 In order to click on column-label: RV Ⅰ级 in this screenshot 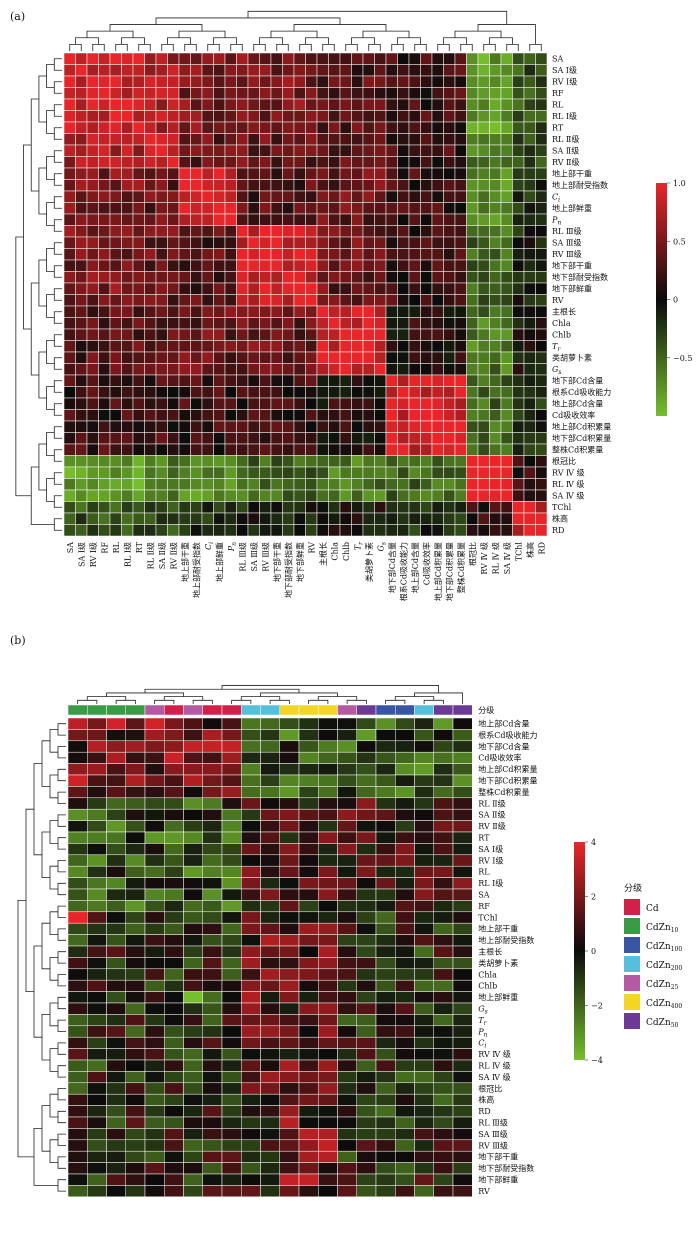, I will do `click(93, 554)`.